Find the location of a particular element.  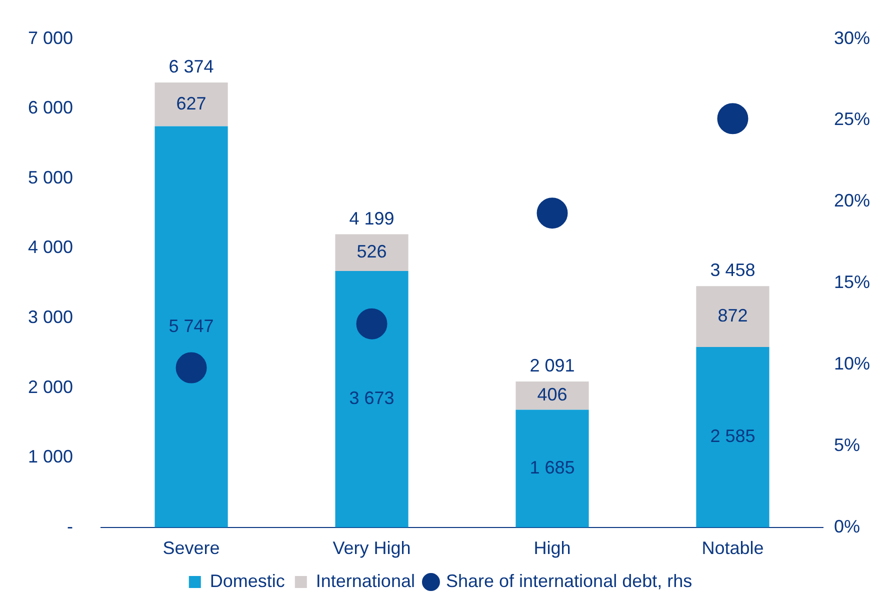

x-tick-label: Severe is located at coordinates (191, 548).